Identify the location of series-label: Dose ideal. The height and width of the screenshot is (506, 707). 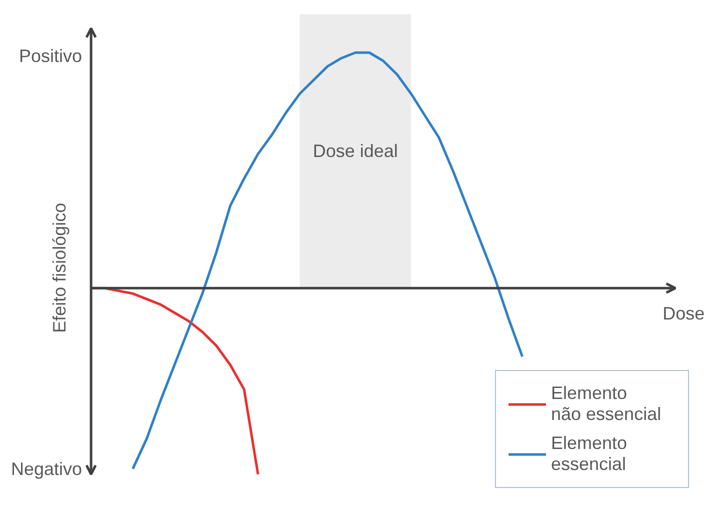
(355, 151).